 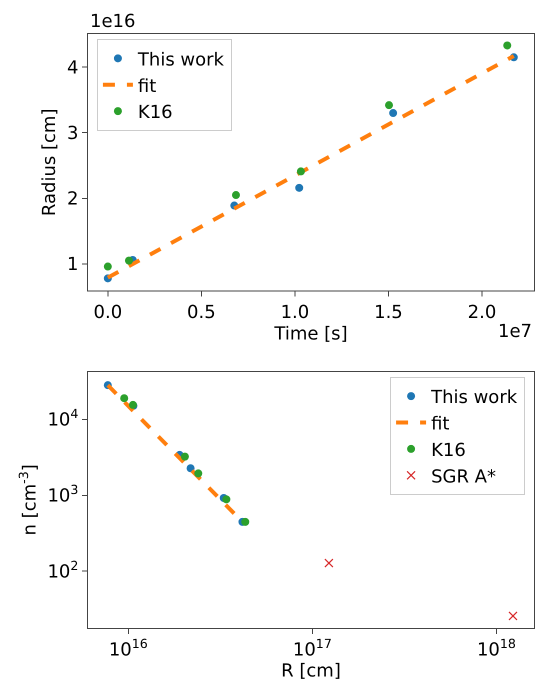 I want to click on text: 1e16, so click(x=113, y=21).